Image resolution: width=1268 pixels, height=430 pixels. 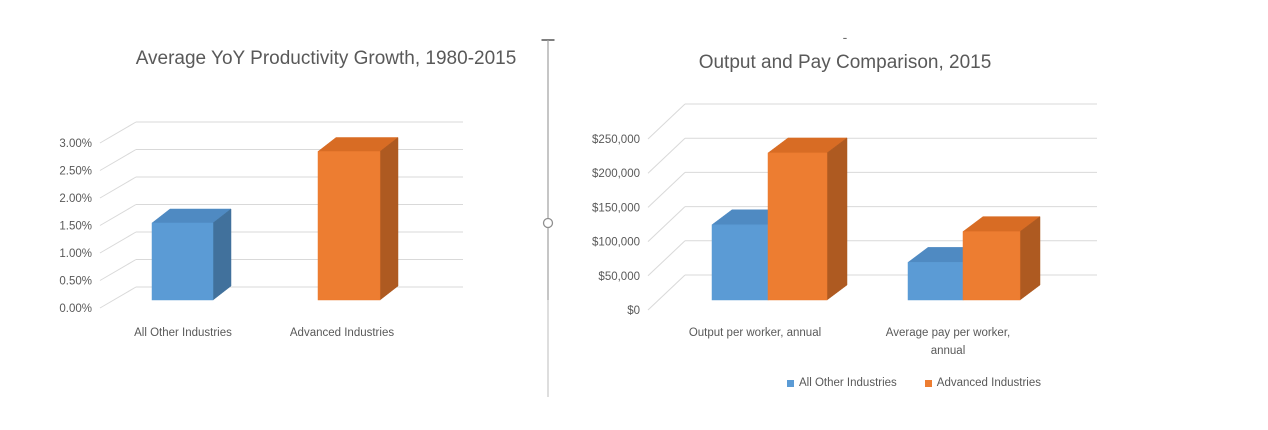 I want to click on legend-item-all-other-industries: All Other Industries, so click(x=842, y=383).